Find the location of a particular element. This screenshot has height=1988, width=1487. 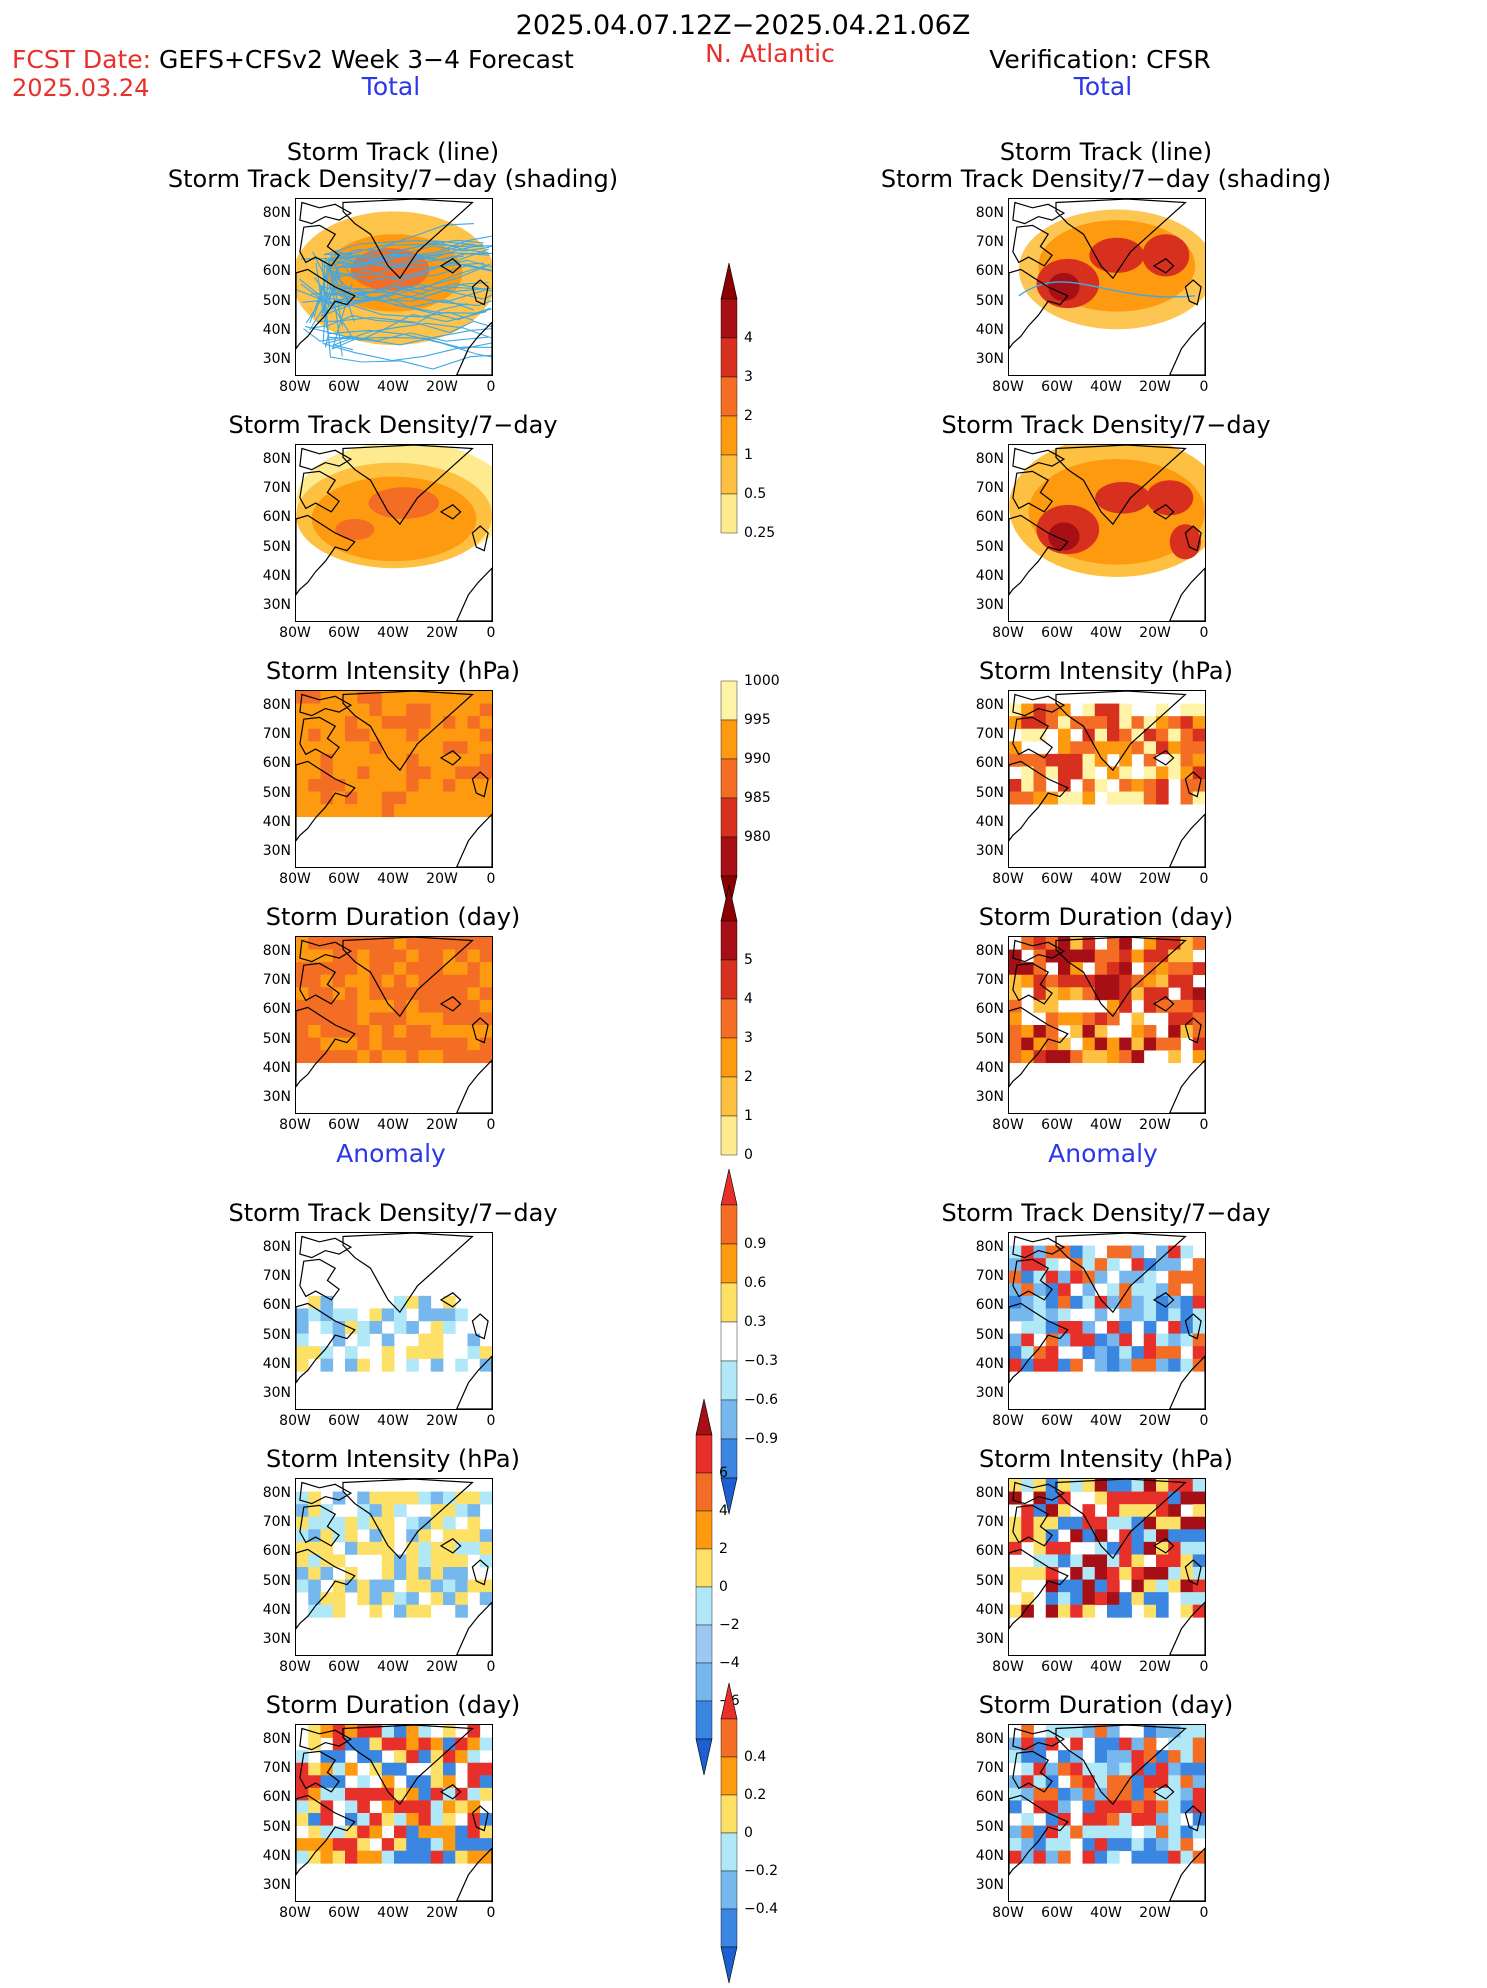

lon-tick-label: 60W is located at coordinates (344, 1667).